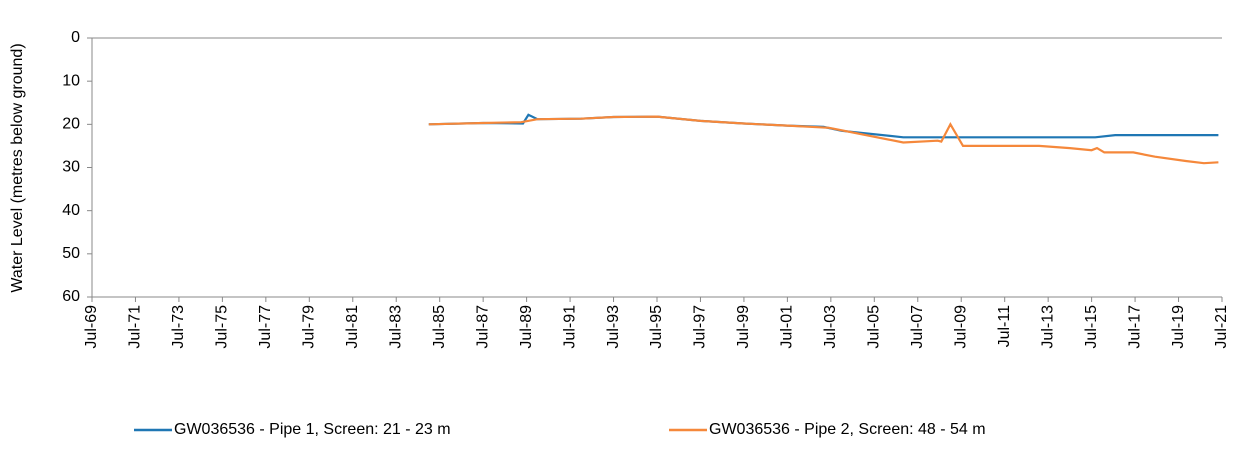 This screenshot has width=1237, height=461. I want to click on x-tick-label: Jul-13, so click(1047, 327).